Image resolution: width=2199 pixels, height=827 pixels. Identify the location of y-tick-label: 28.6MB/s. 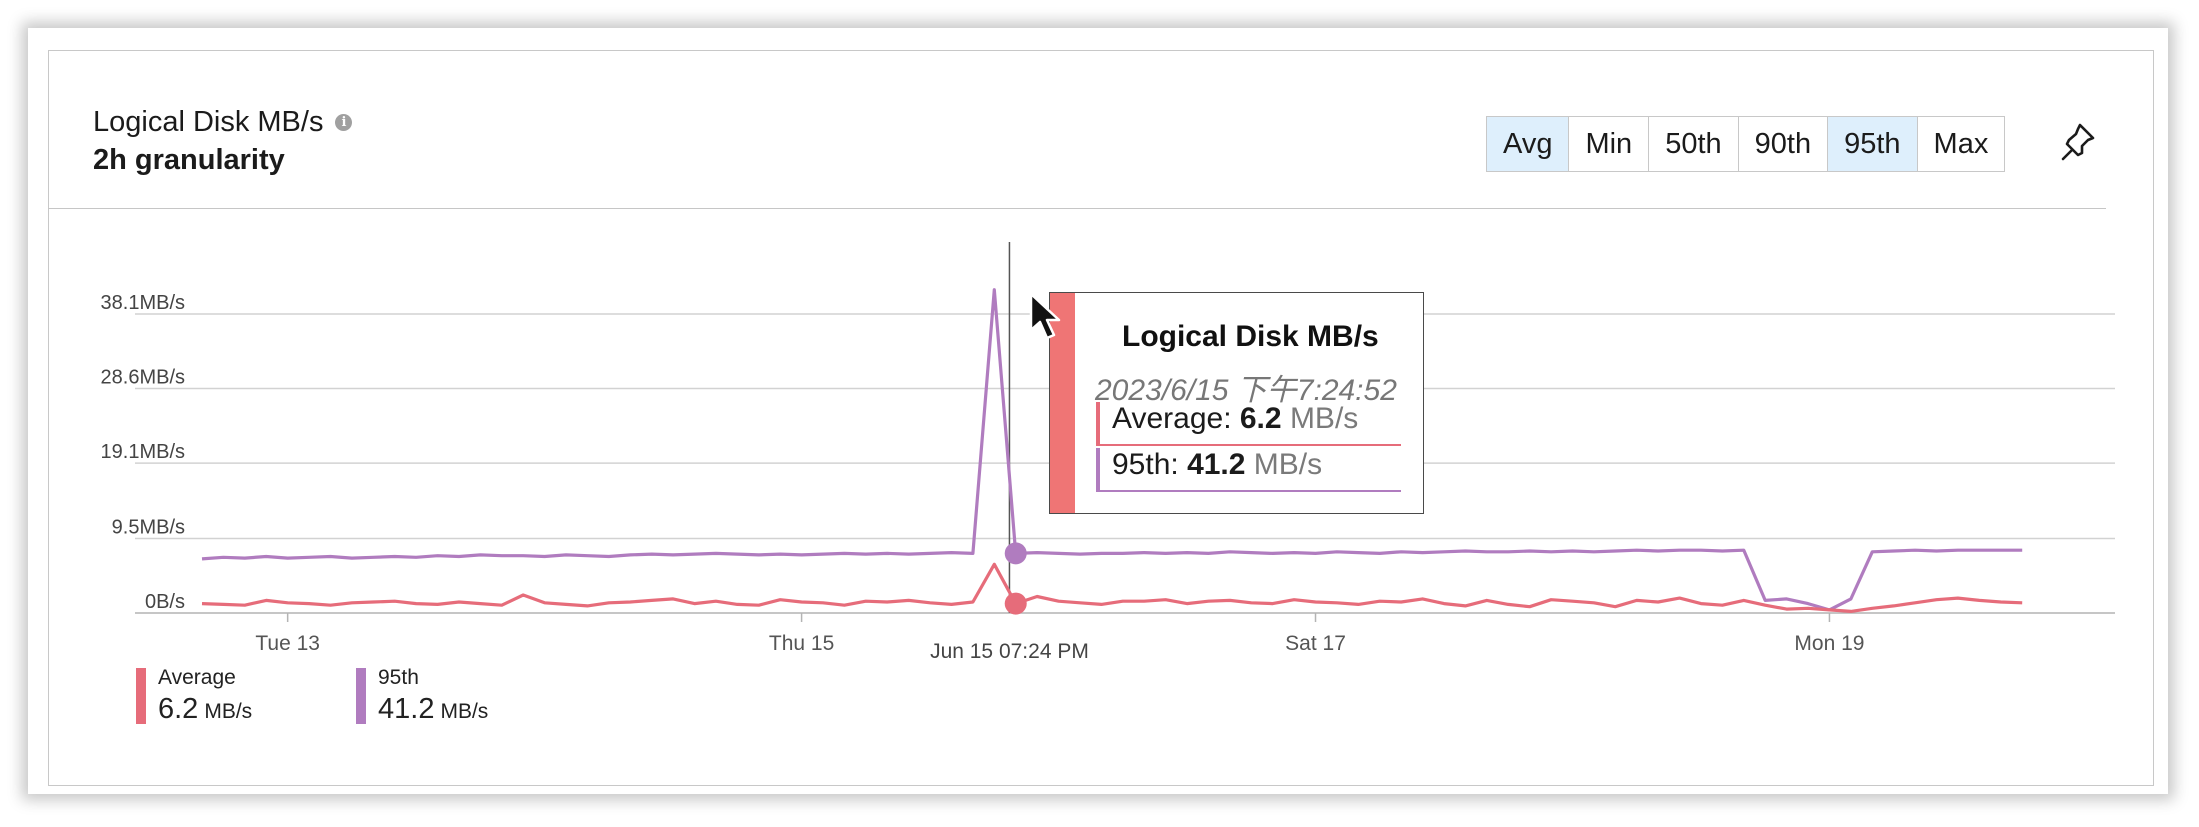
(143, 378).